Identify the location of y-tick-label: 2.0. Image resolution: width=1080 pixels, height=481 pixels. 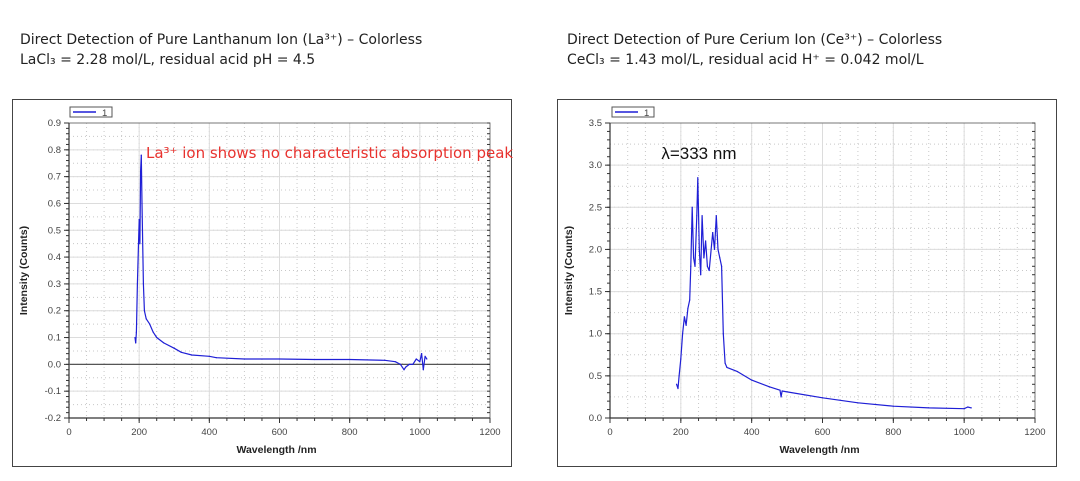
(595, 249).